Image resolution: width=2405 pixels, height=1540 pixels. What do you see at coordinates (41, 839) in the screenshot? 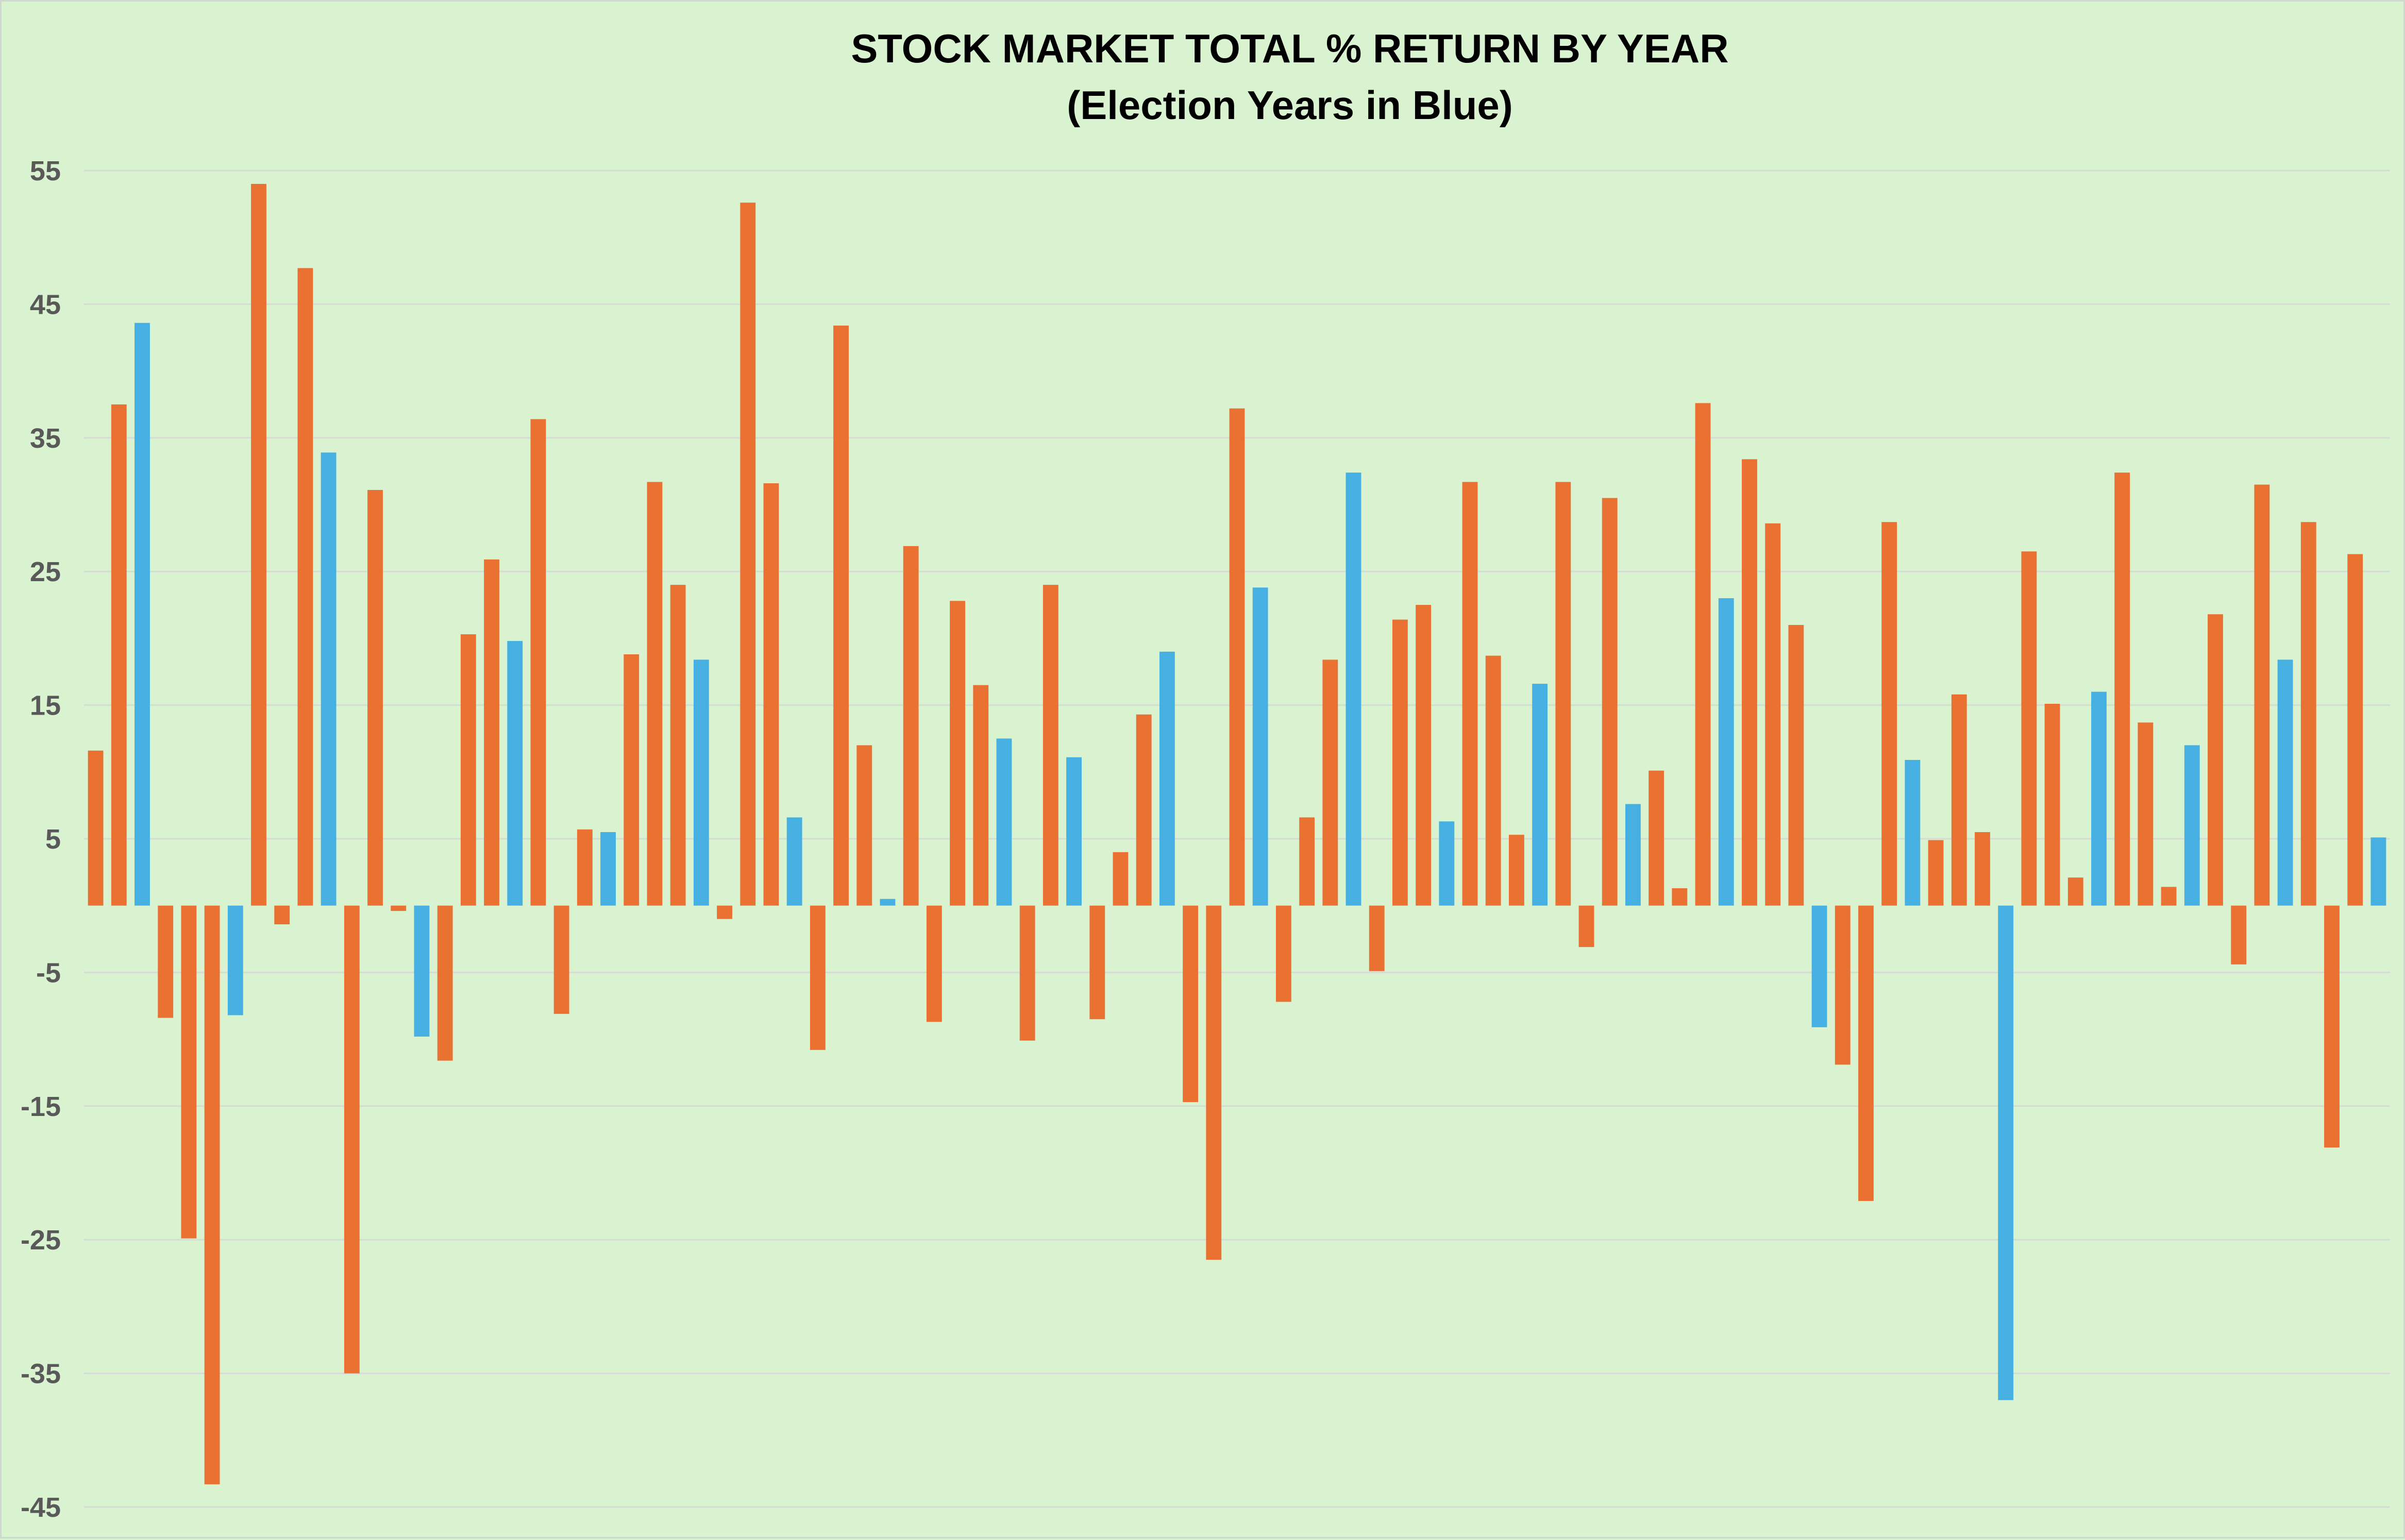
I see `y-axis-tick-labels: 55 45 35 25 15 5 -5 -15 -25 -35 -45` at bounding box center [41, 839].